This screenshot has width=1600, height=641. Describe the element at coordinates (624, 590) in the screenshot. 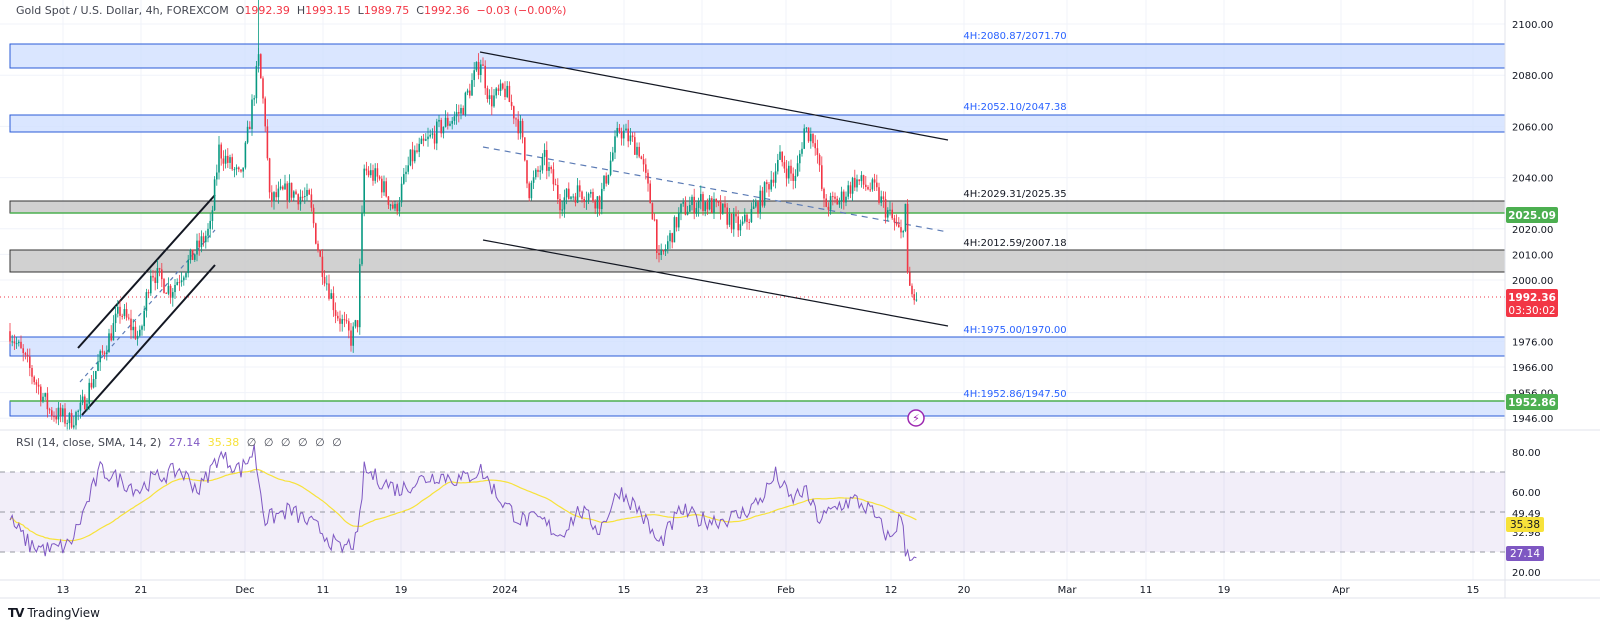

I see `time-tick: 15` at that location.